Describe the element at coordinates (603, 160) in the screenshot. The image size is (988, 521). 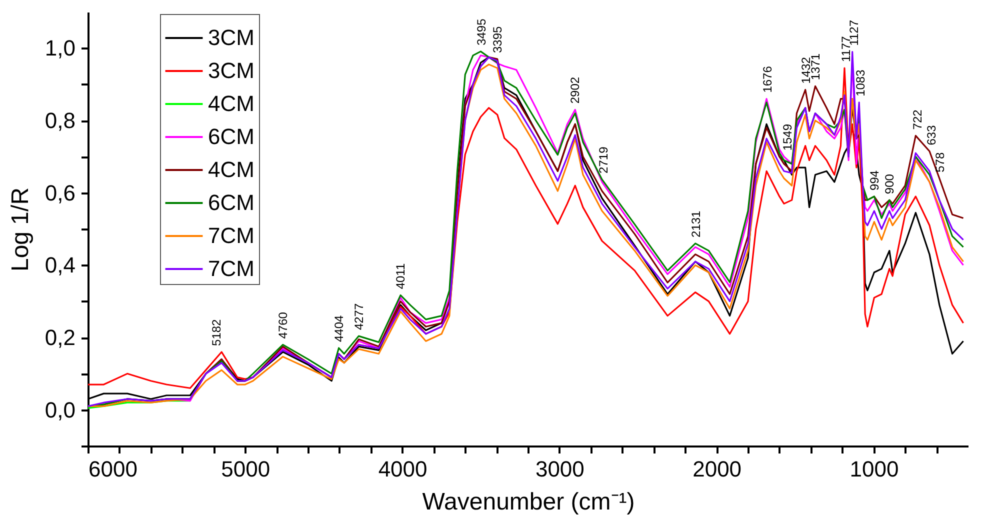
I see `annotation: 2719` at that location.